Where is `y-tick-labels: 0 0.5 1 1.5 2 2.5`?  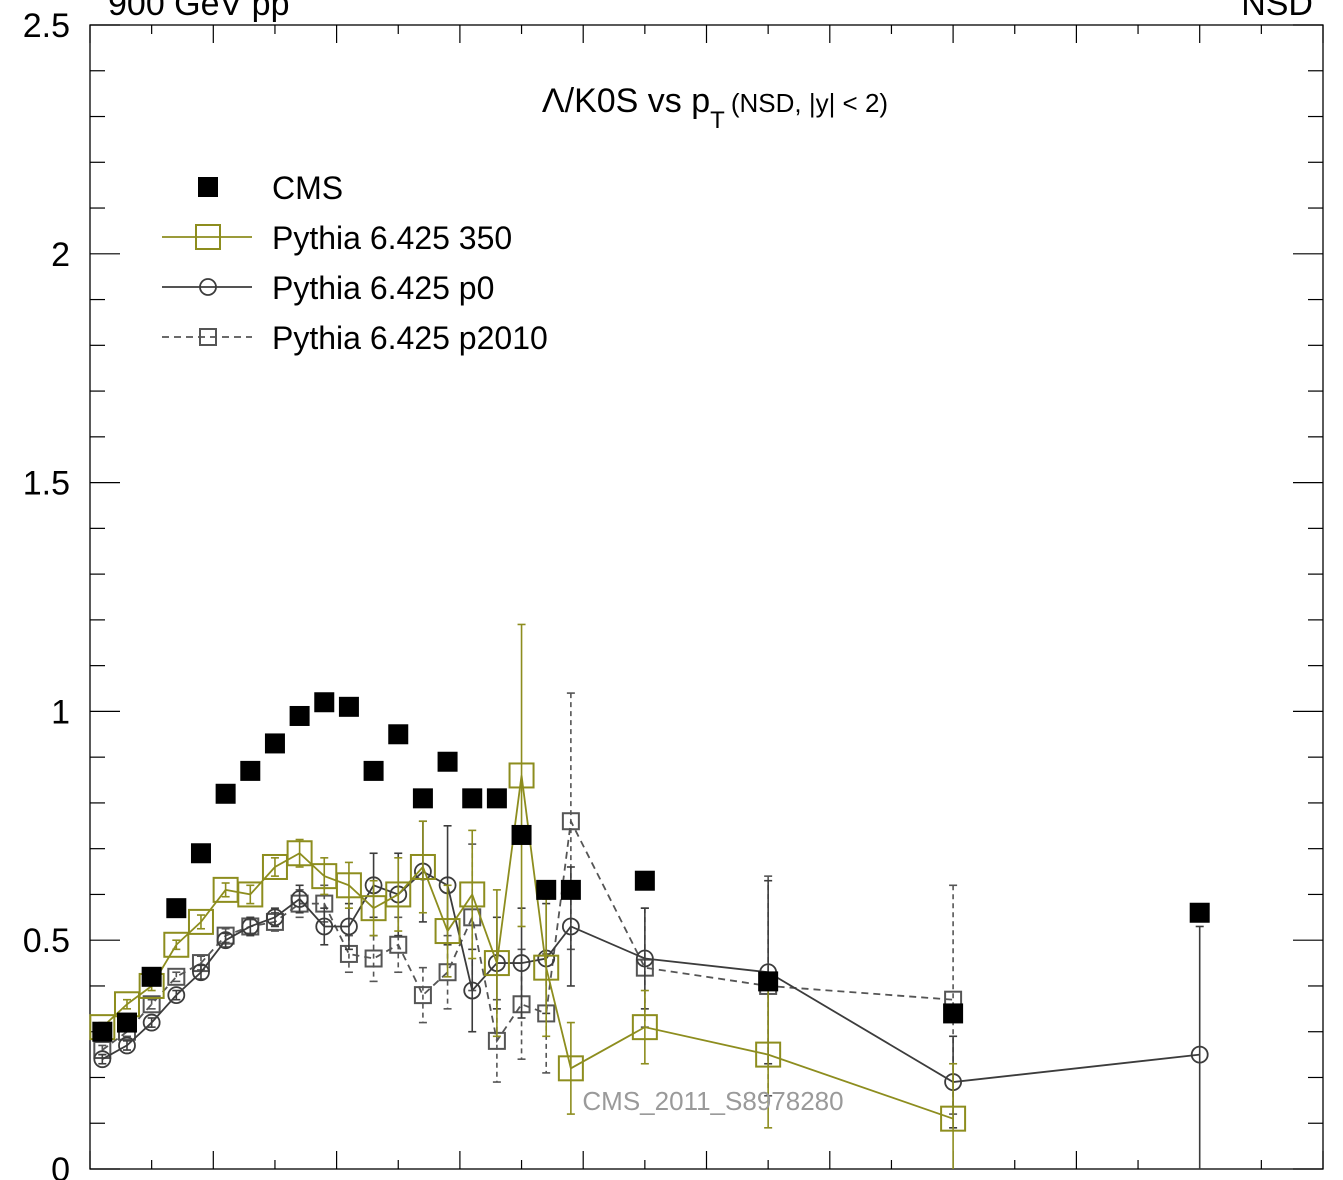 y-tick-labels: 0 0.5 1 1.5 2 2.5 is located at coordinates (46, 593).